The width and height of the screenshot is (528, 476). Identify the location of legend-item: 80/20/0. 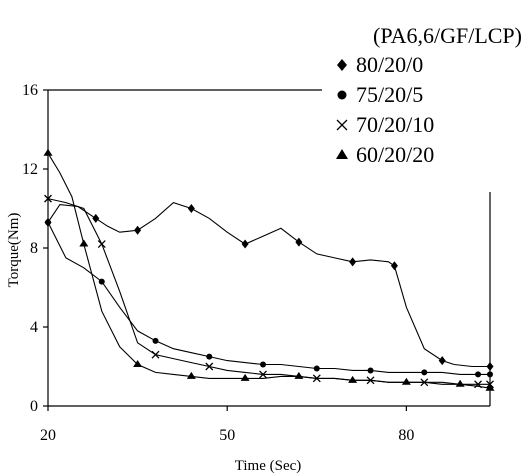
(380, 64).